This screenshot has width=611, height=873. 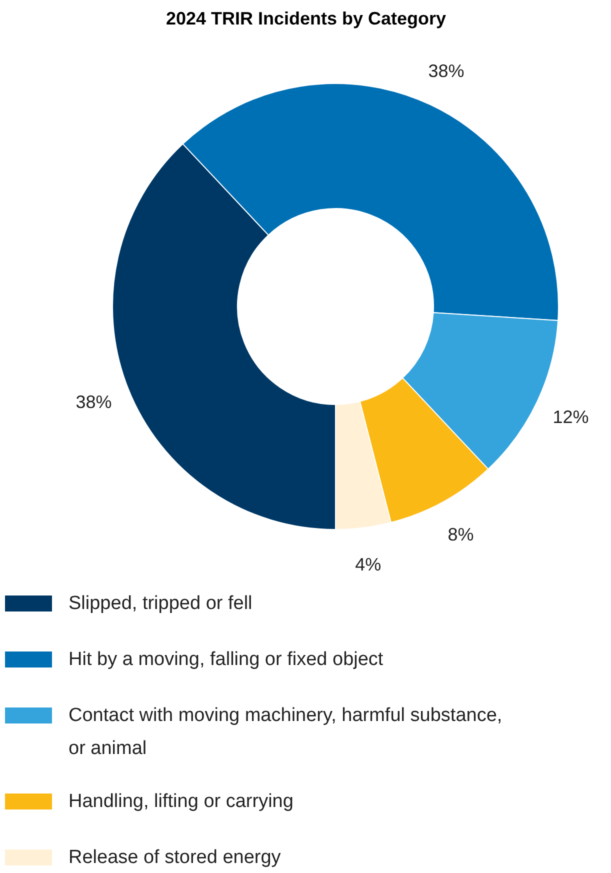 I want to click on chart-title: 2024 TRIR Incidents by Category, so click(x=306, y=18).